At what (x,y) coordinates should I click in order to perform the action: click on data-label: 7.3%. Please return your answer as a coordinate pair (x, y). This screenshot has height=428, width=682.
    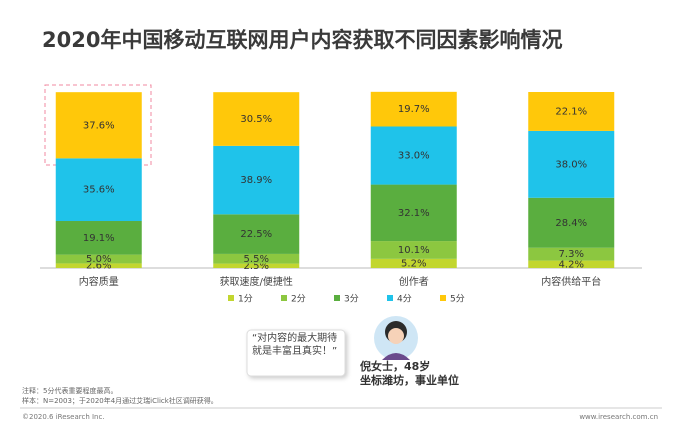
    Looking at the image, I should click on (571, 254).